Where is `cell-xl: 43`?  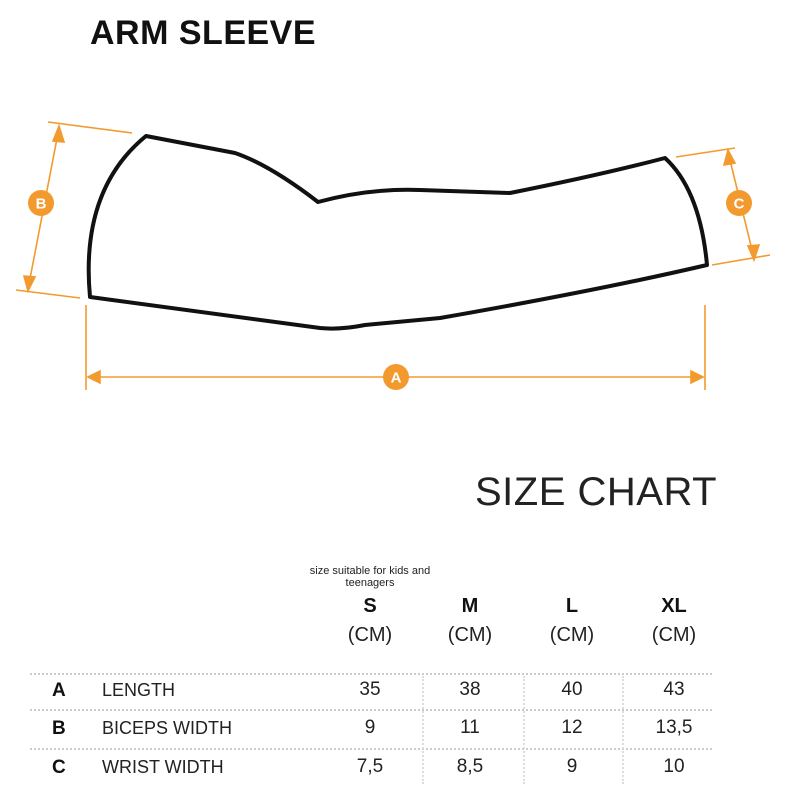
cell-xl: 43 is located at coordinates (674, 689).